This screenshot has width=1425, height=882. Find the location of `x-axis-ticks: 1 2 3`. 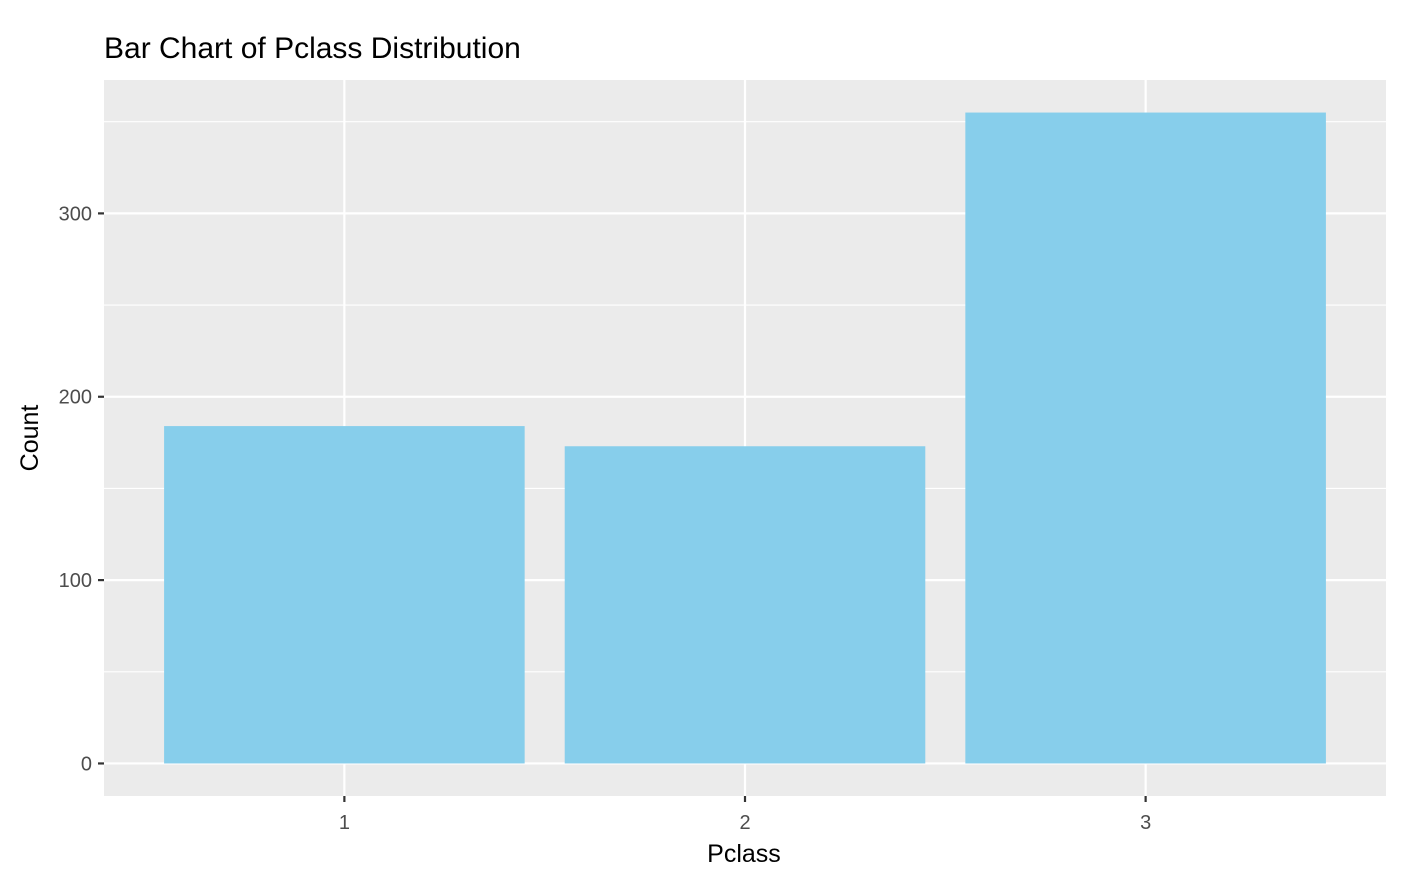

x-axis-ticks: 1 2 3 is located at coordinates (745, 815).